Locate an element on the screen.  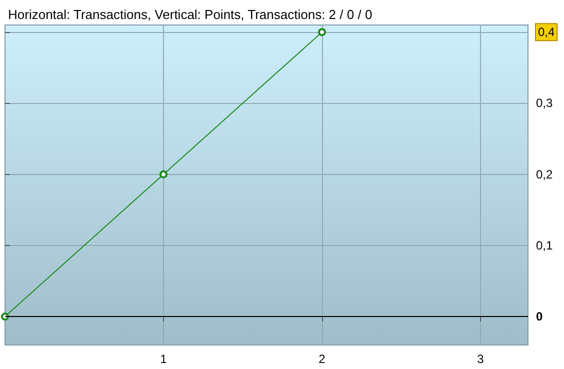
chart-title: Horizontal: Transactions, Vertical: Points, Transactions: 2 / 0 / 0 is located at coordinates (190, 14).